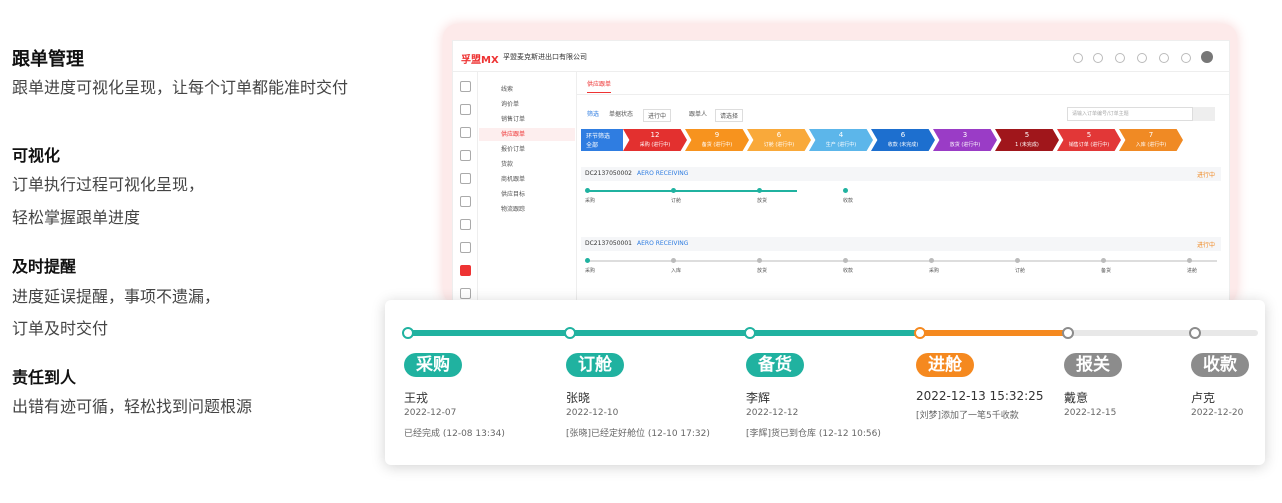 This screenshot has width=1282, height=503. Describe the element at coordinates (44, 266) in the screenshot. I see `feature-title: 及时提醒` at that location.